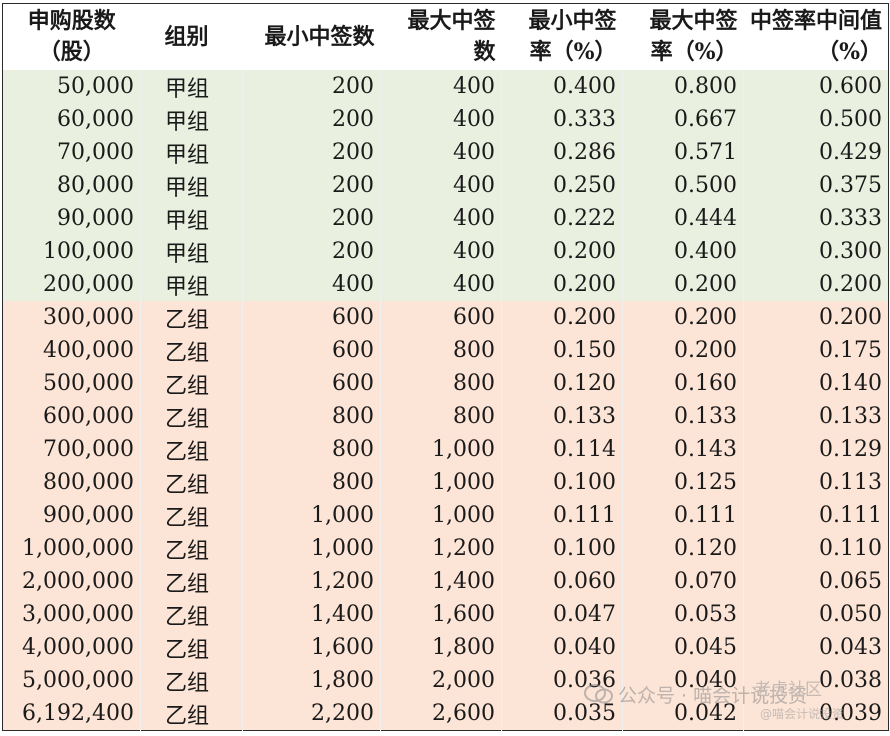 This screenshot has width=890, height=736. What do you see at coordinates (816, 515) in the screenshot?
I see `cell-mid-rate: 0.111` at bounding box center [816, 515].